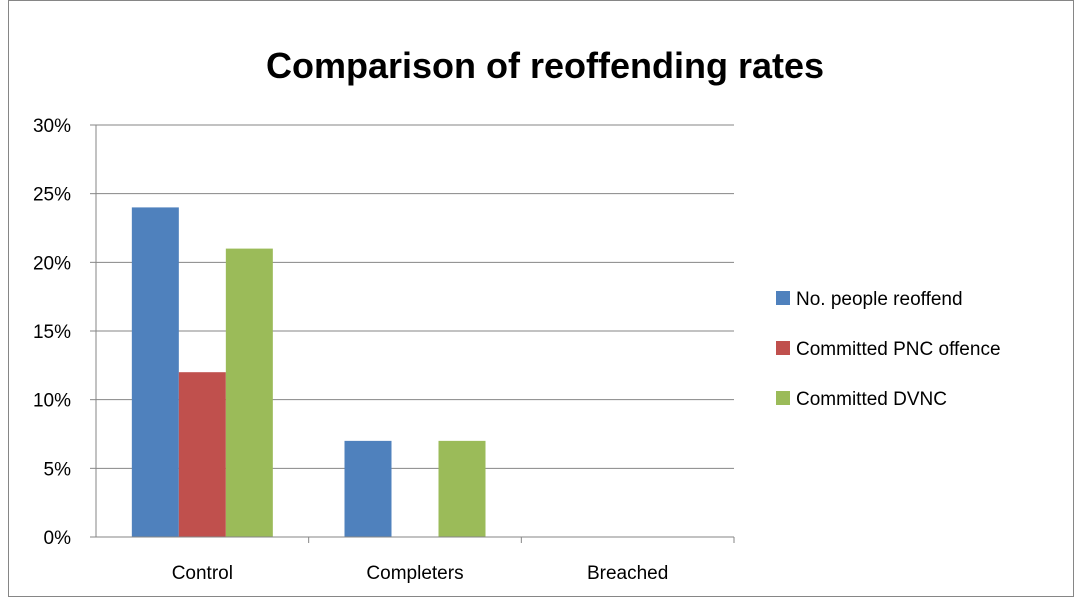 The width and height of the screenshot is (1074, 597). Describe the element at coordinates (52, 401) in the screenshot. I see `y-tick-label: 10%` at that location.